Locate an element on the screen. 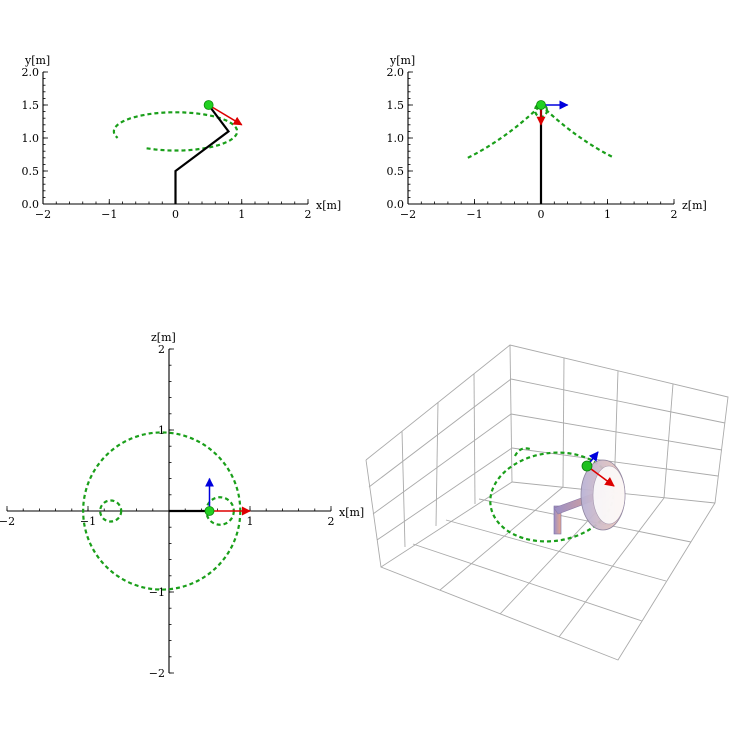 The image size is (732, 732). 3d-arm is located at coordinates (589, 493).